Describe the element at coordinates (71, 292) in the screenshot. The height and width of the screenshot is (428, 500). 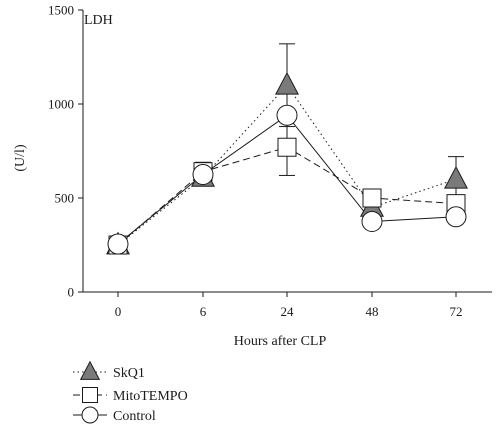
I see `y-tick-label: 0` at that location.